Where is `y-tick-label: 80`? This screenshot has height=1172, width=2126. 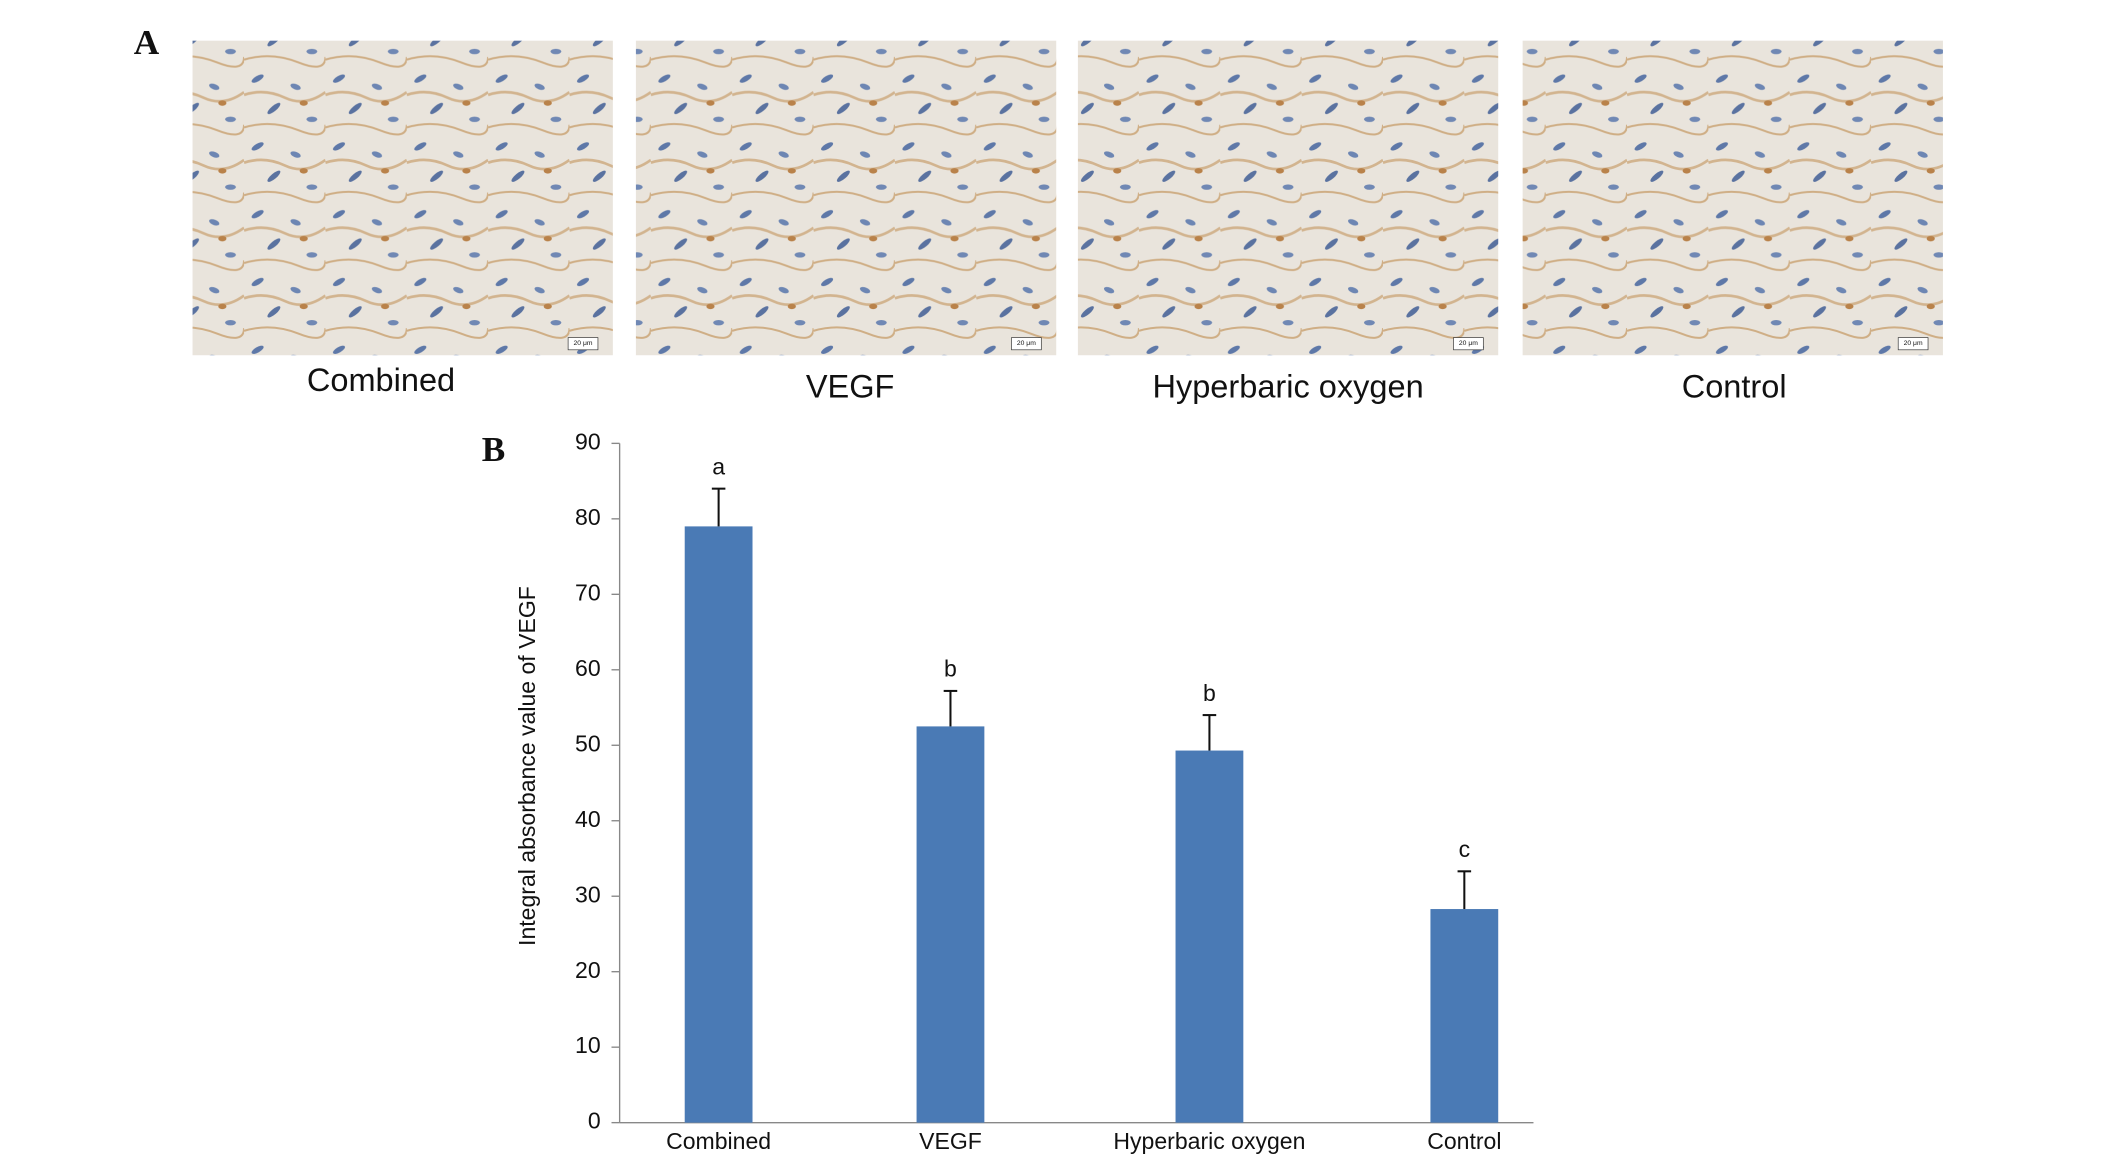 y-tick-label: 80 is located at coordinates (588, 517).